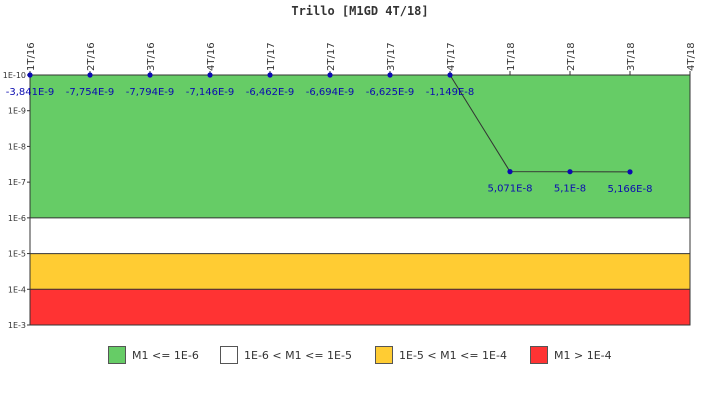  I want to click on legend-item: M1 > 1E-4, so click(571, 355).